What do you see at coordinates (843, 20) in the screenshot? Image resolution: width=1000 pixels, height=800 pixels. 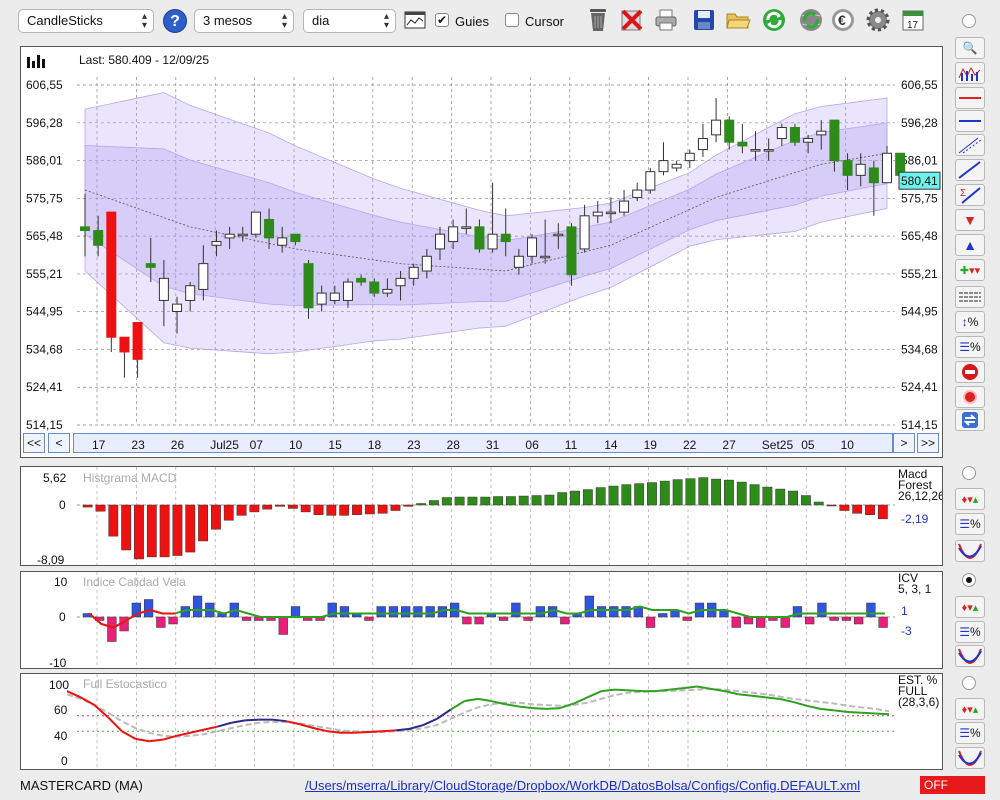 I see `euro-icon: €` at bounding box center [843, 20].